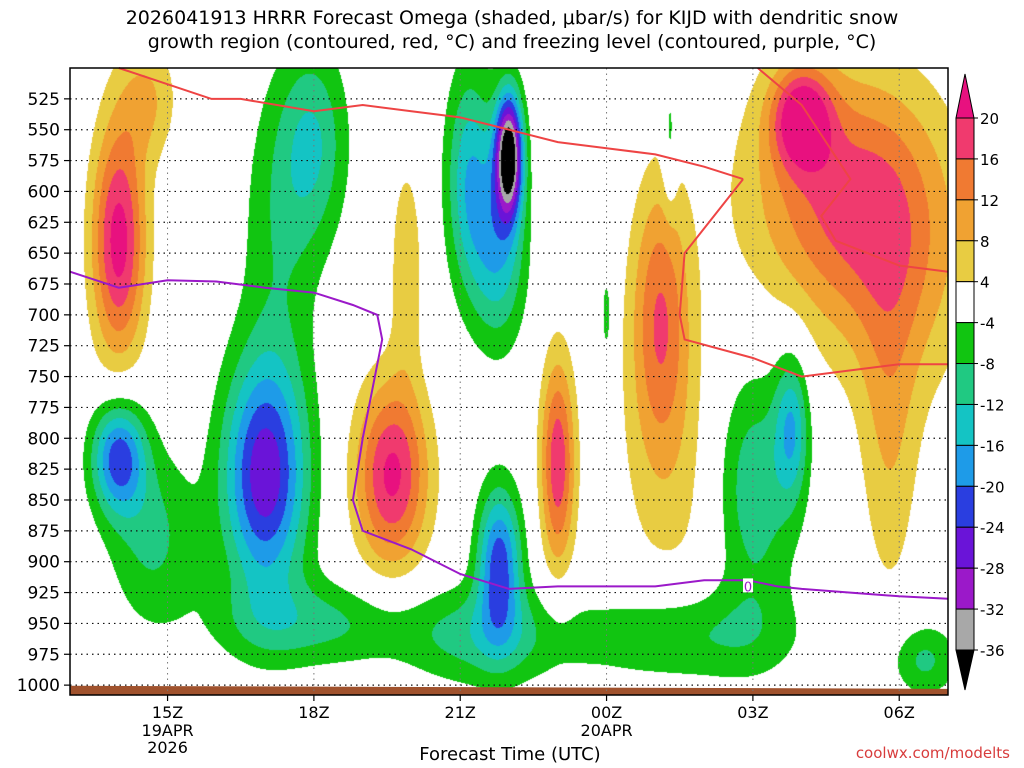  I want to click on colorbar-label: -36, so click(992, 651).